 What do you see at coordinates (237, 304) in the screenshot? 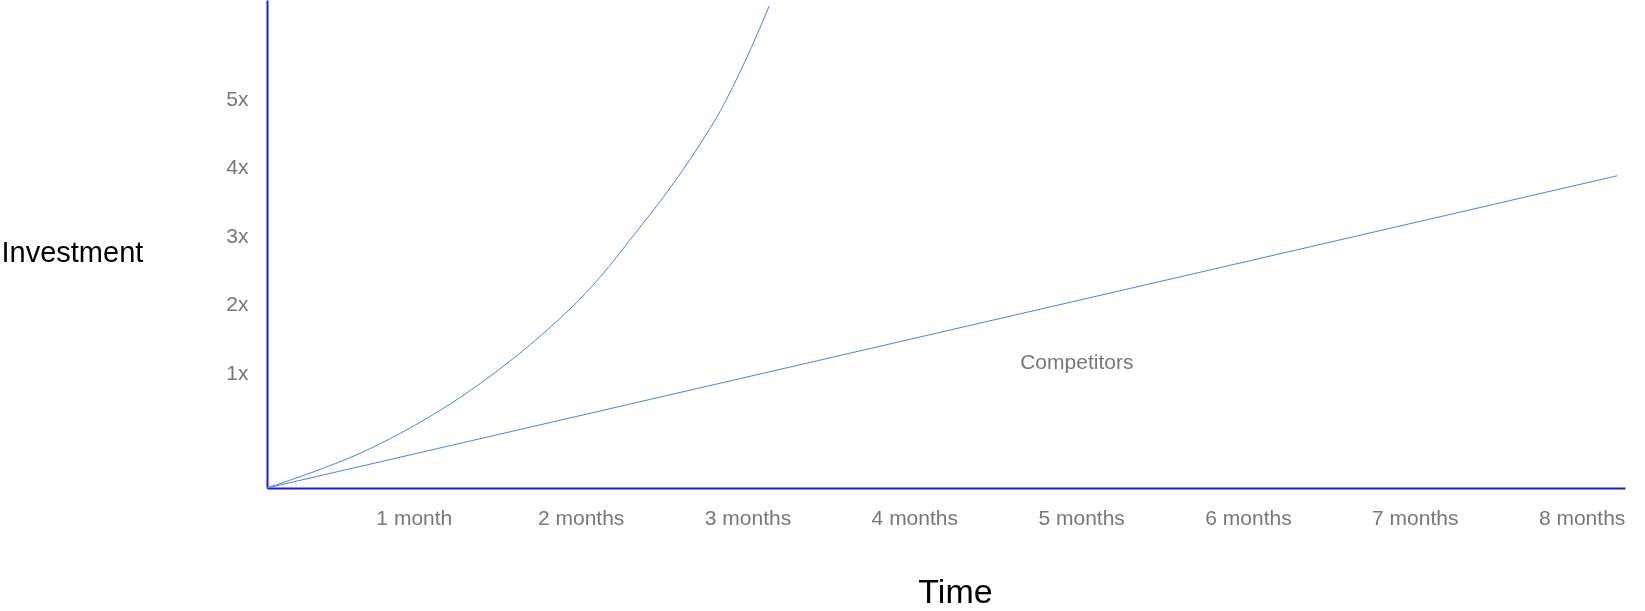
I see `y-tick-label: 2x` at bounding box center [237, 304].